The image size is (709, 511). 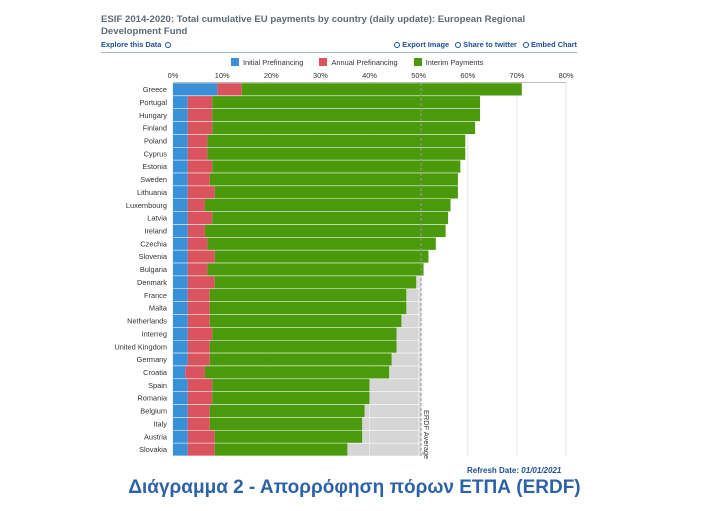 What do you see at coordinates (323, 62) in the screenshot?
I see `legend-swatch-annual` at bounding box center [323, 62].